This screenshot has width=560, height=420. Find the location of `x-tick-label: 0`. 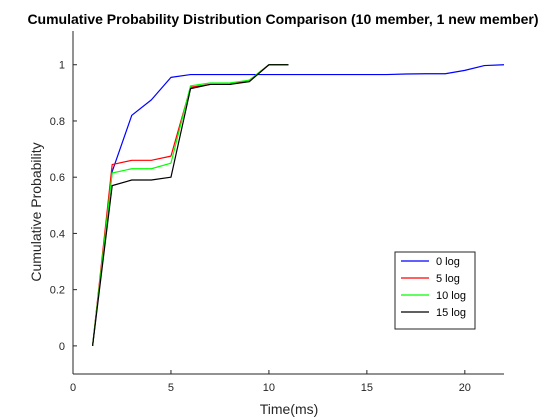

x-tick-label: 0 is located at coordinates (73, 388).